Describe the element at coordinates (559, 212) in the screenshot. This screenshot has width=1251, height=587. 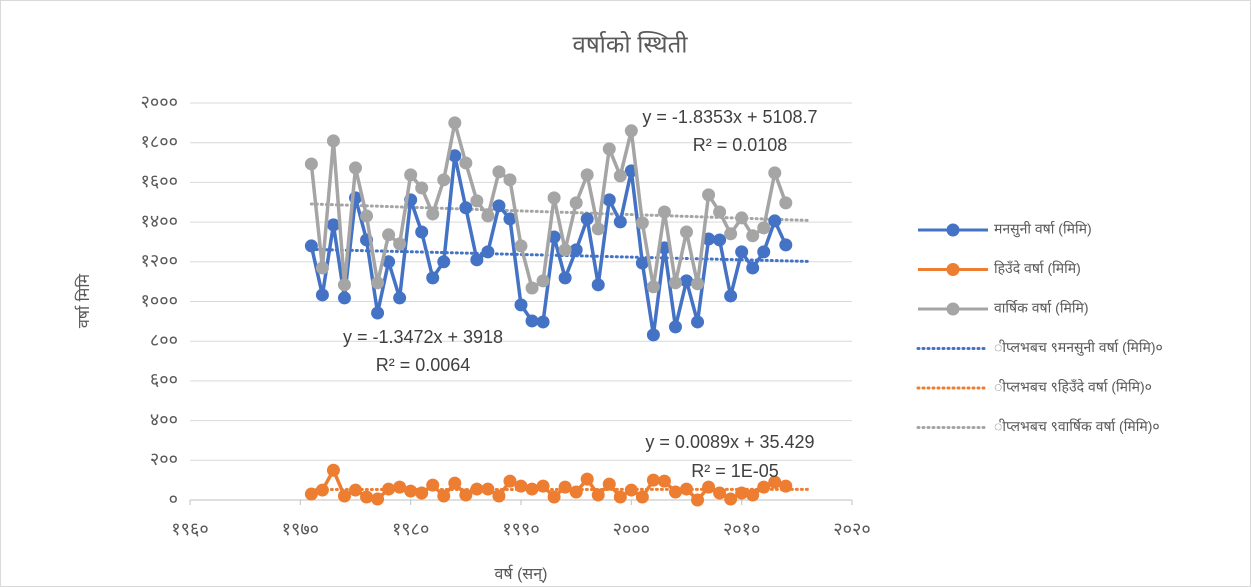
I see `trendline` at that location.